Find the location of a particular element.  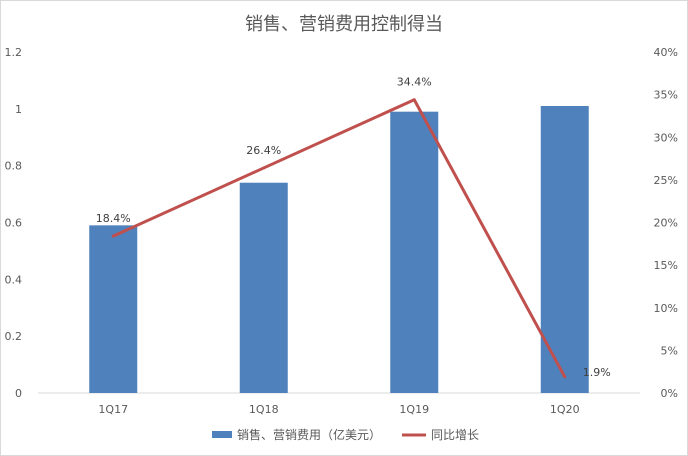

line-data-label: 1.9% is located at coordinates (597, 372).